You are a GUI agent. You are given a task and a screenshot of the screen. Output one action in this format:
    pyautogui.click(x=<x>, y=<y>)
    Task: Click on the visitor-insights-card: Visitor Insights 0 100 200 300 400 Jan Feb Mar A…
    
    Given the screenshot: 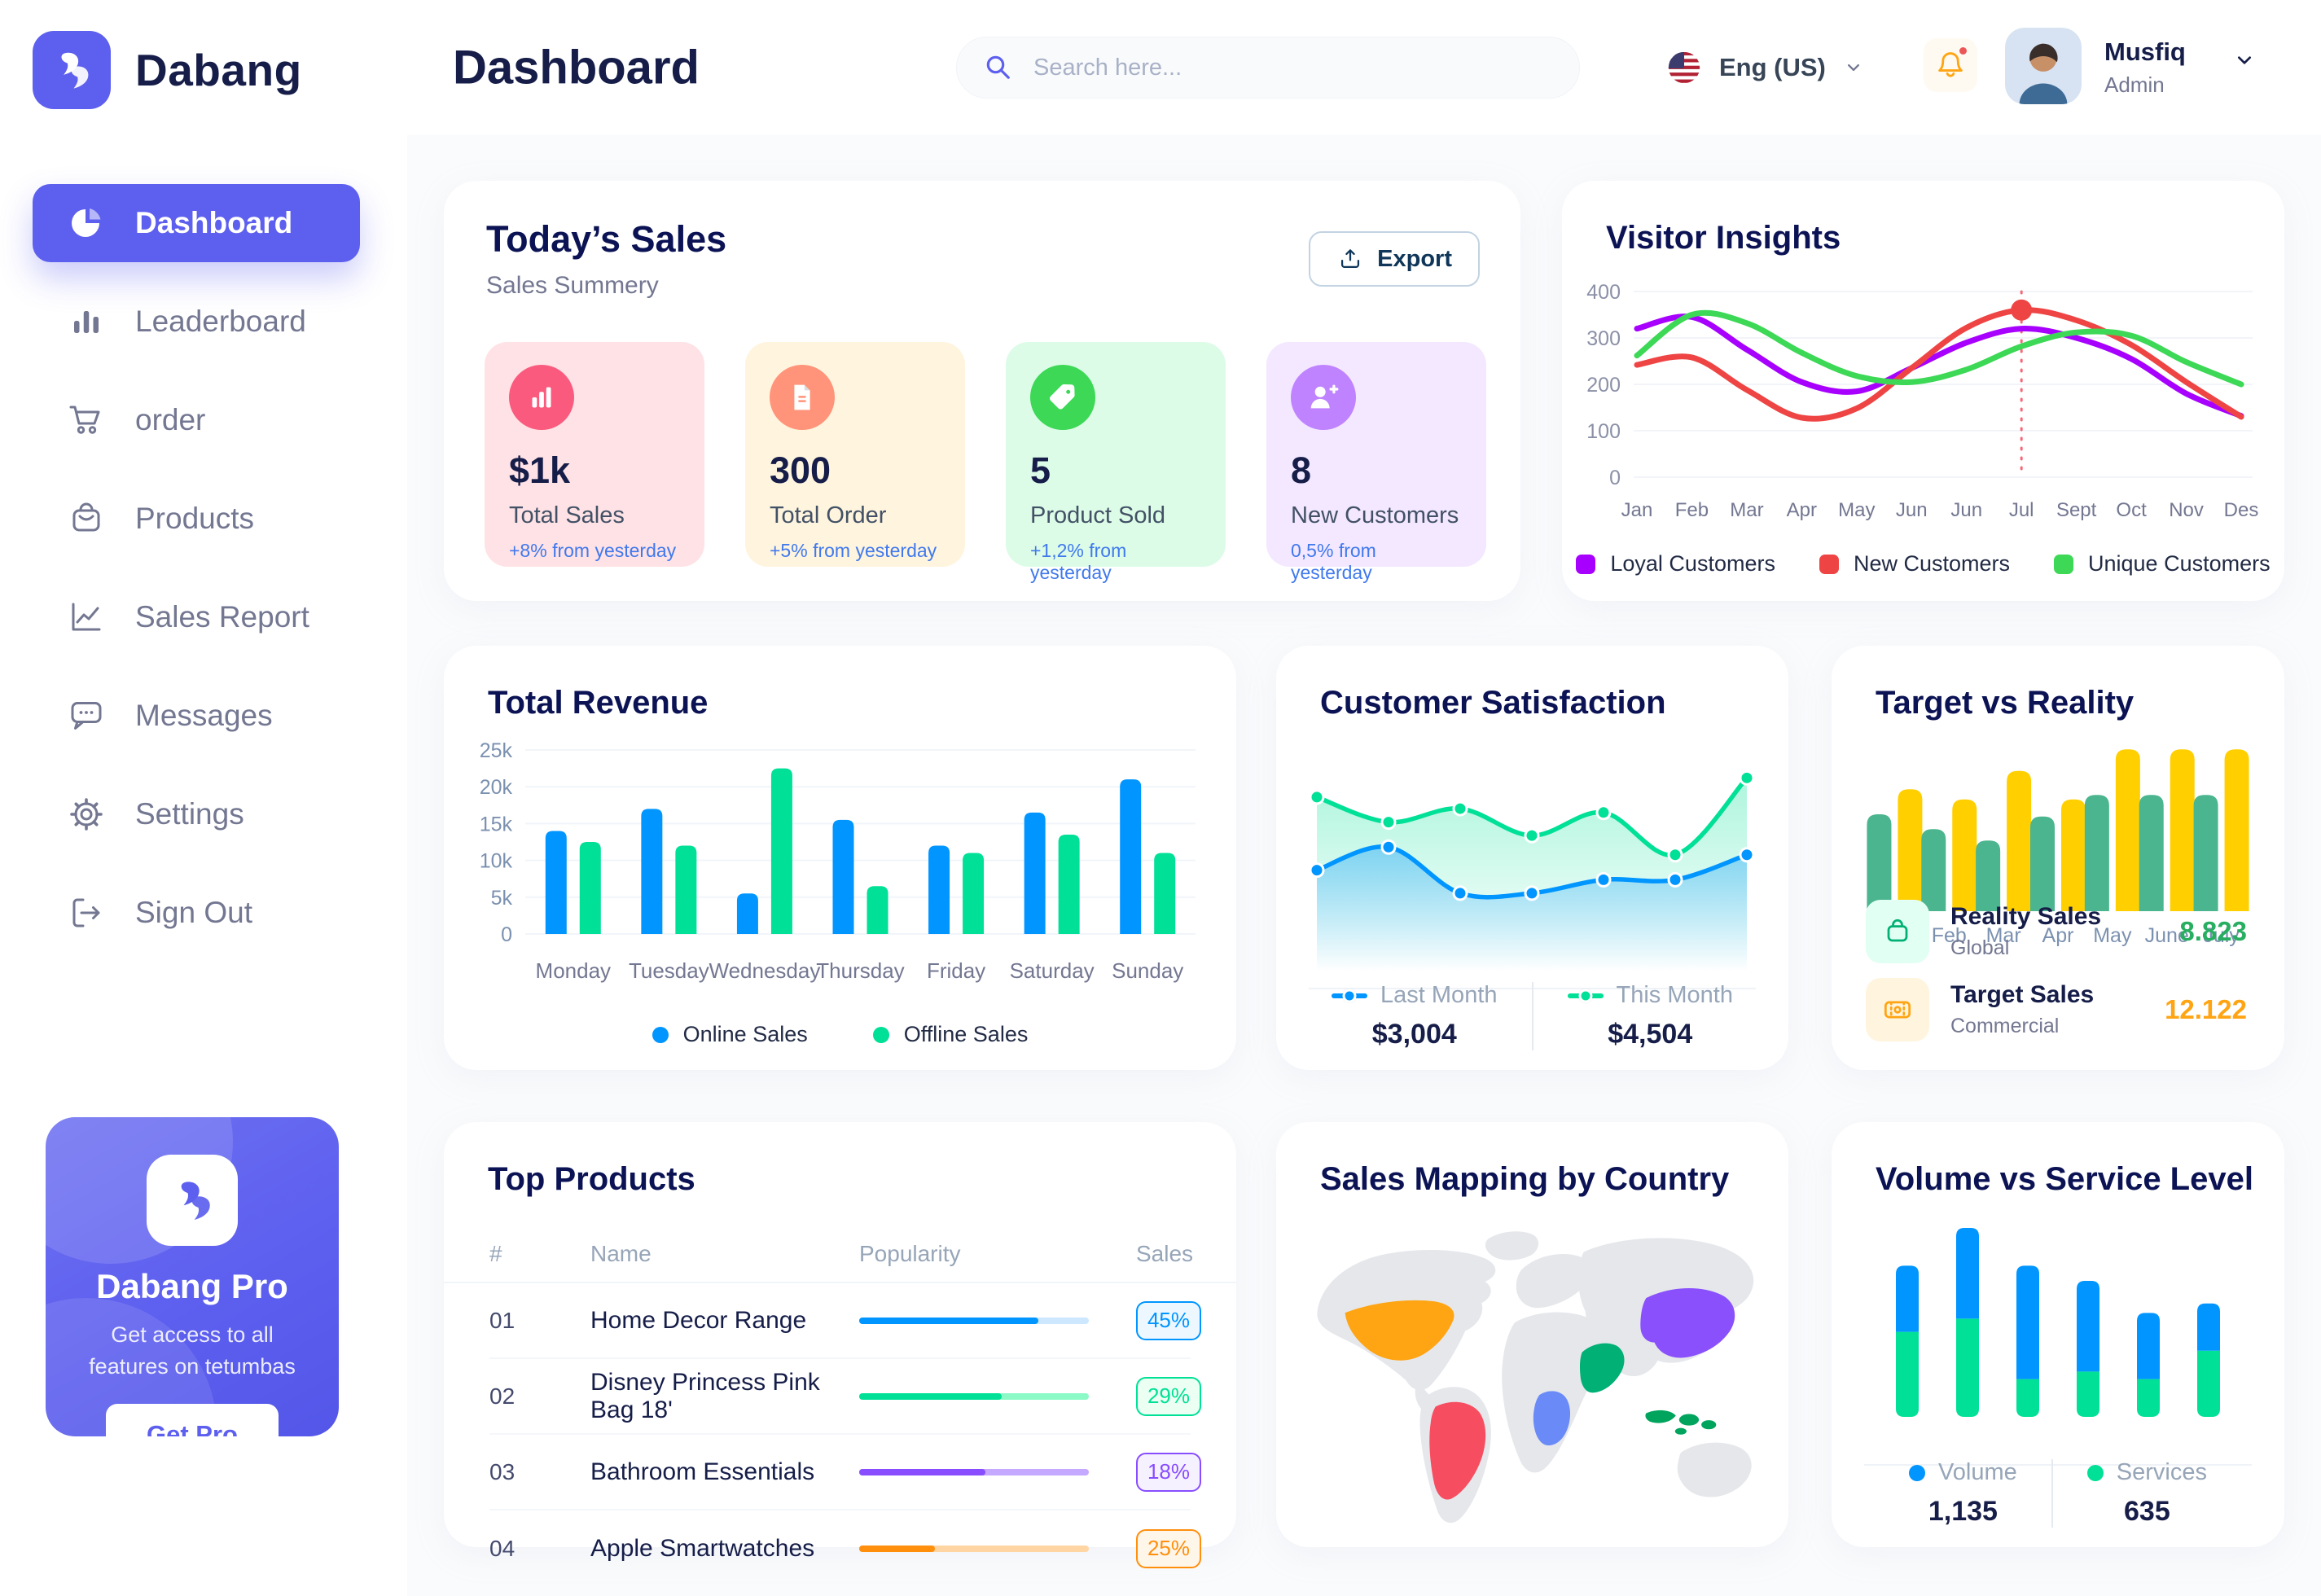 What is the action you would take?
    pyautogui.click(x=1923, y=391)
    